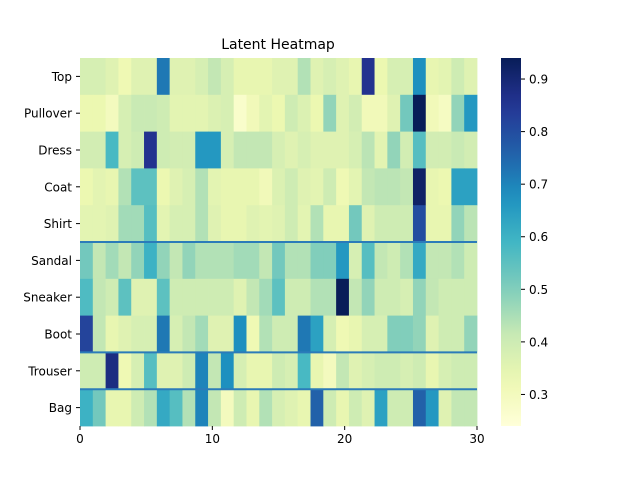 This screenshot has height=480, width=640. What do you see at coordinates (58, 224) in the screenshot?
I see `y-tick-label: Shirt` at bounding box center [58, 224].